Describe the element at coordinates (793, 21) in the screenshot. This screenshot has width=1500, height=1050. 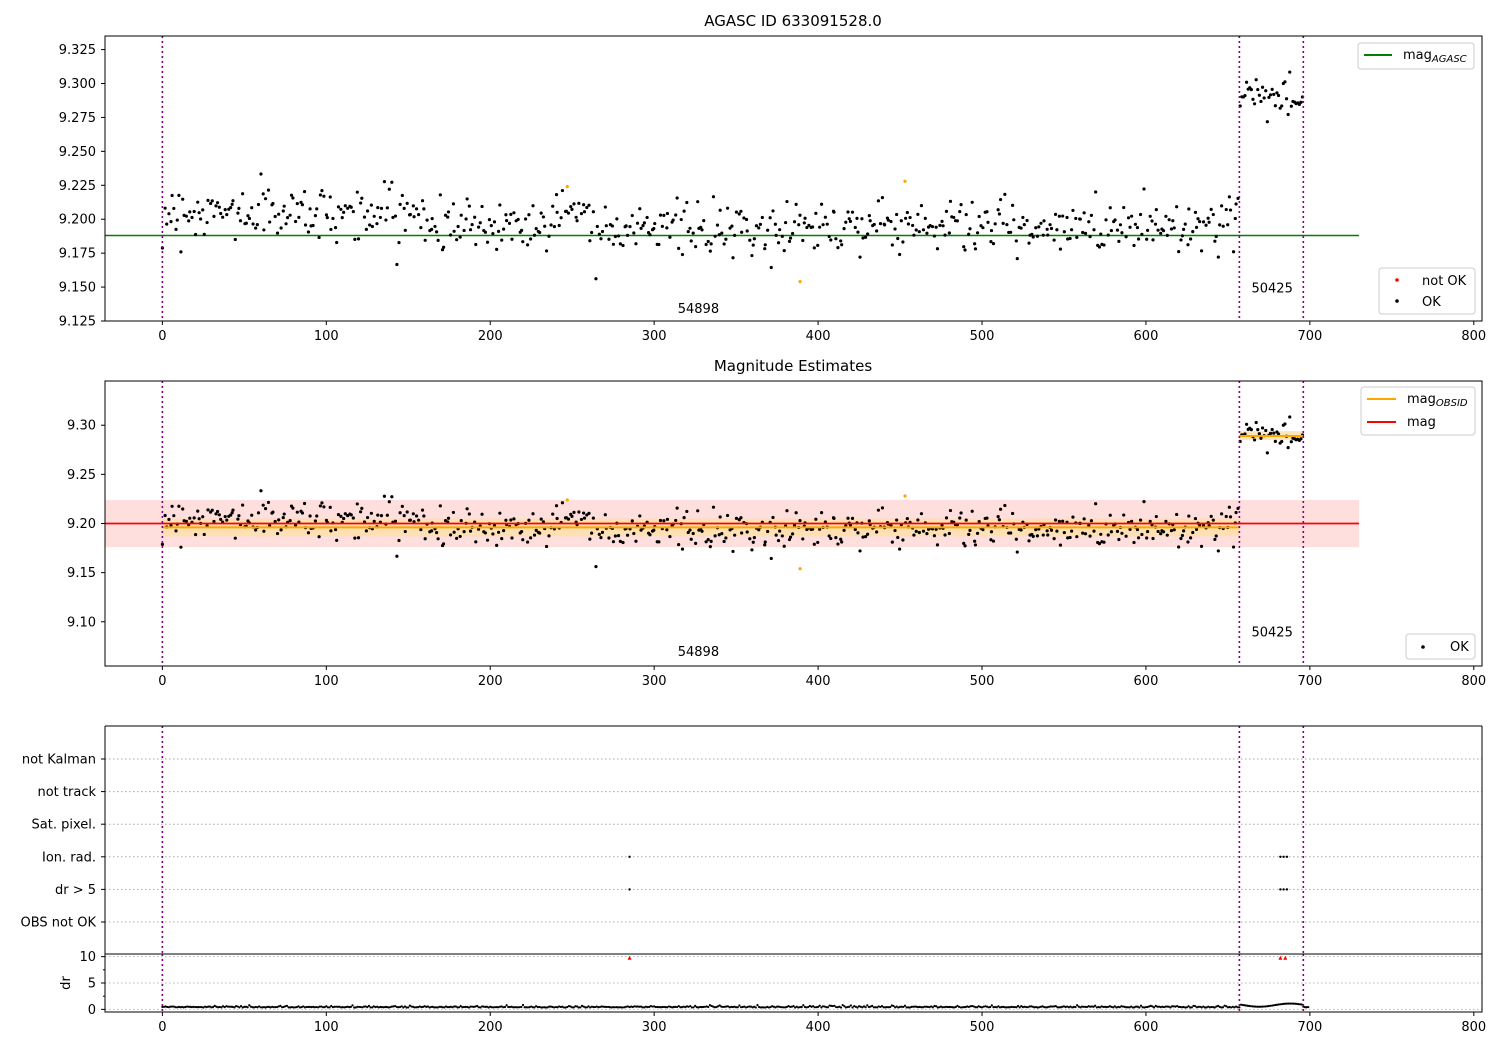
I see `chart-title-1: AGASC ID 633091528.0` at that location.